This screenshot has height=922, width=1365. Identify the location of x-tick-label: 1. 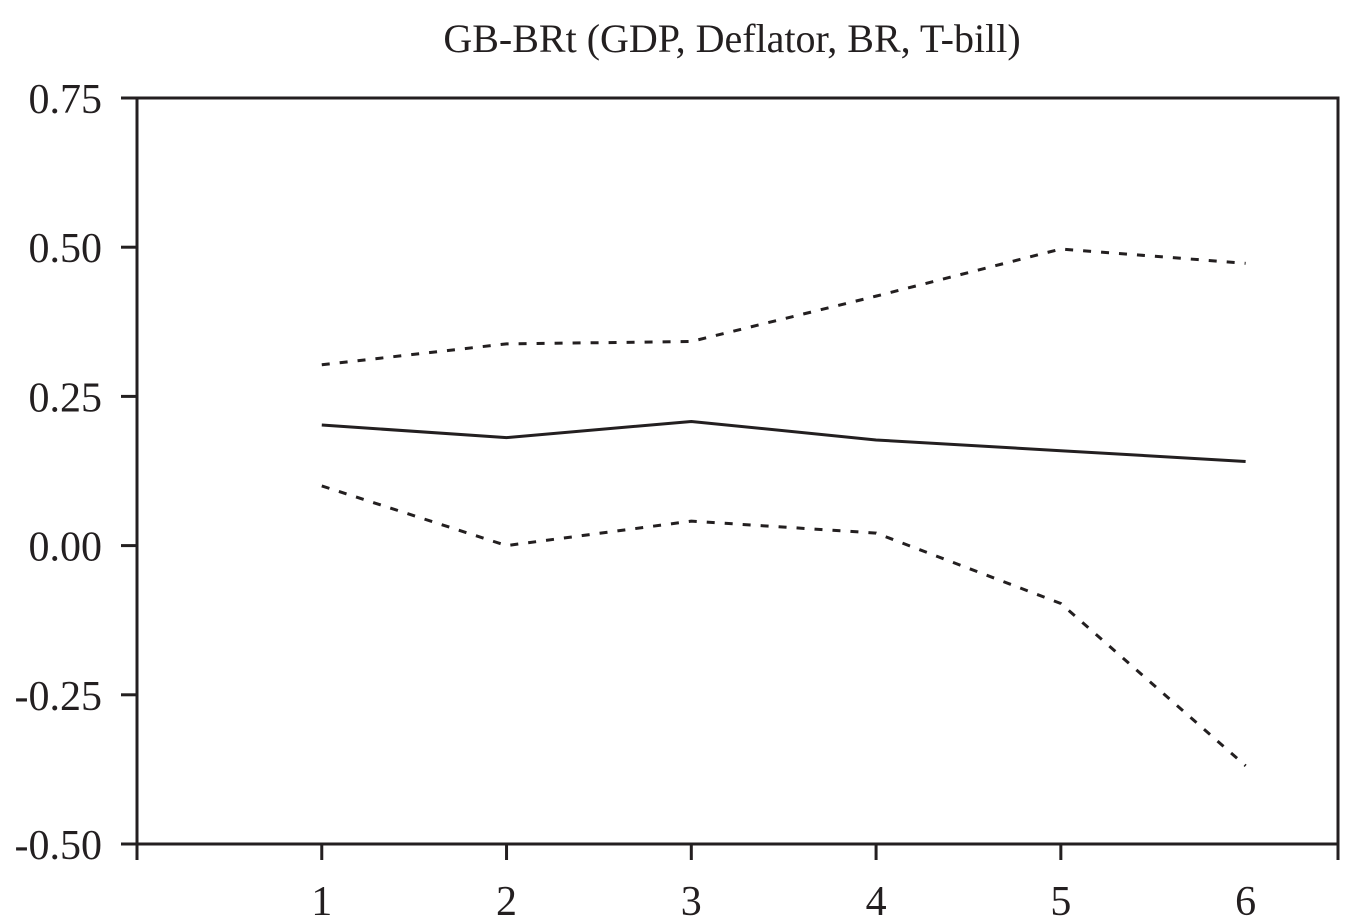
(321, 900).